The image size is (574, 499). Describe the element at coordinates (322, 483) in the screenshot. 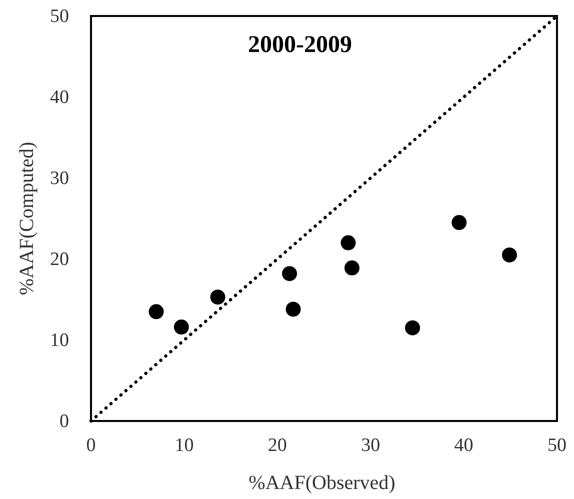

I see `x-axis-title: %AAF(Observed)` at that location.